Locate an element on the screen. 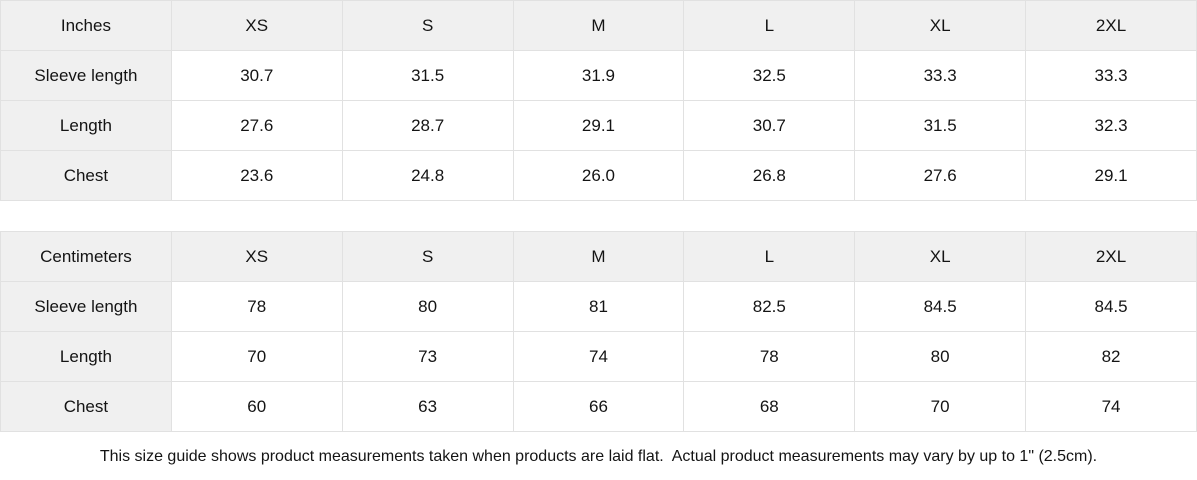 The width and height of the screenshot is (1197, 480). table-row-length: Length 70 73 74 78 80 82 is located at coordinates (598, 356).